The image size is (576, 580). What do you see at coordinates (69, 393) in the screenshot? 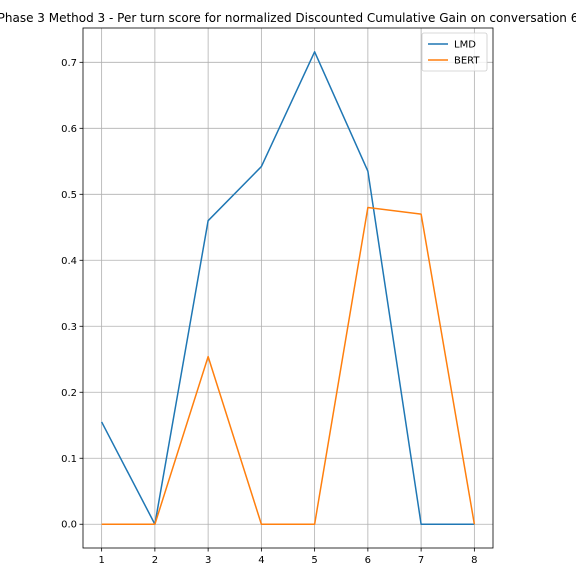
I see `y-tick-label: 0.2` at bounding box center [69, 393].